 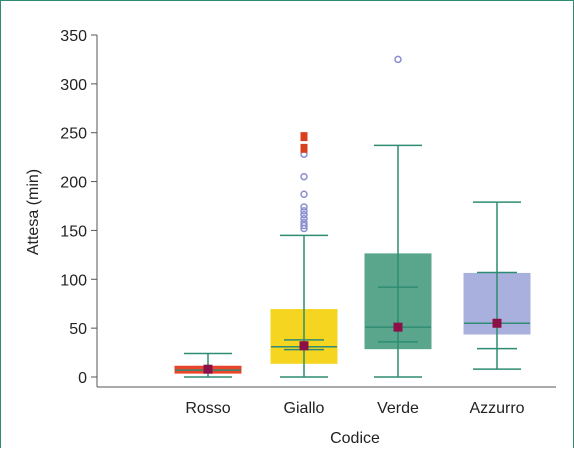 What do you see at coordinates (354, 408) in the screenshot?
I see `x-ticks: Rosso Giallo Verde Azzurro` at bounding box center [354, 408].